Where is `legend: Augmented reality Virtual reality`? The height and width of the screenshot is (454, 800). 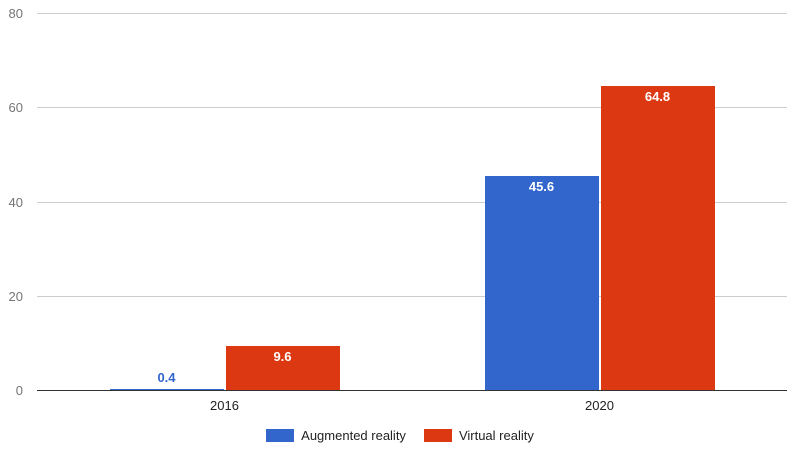 legend: Augmented reality Virtual reality is located at coordinates (400, 435).